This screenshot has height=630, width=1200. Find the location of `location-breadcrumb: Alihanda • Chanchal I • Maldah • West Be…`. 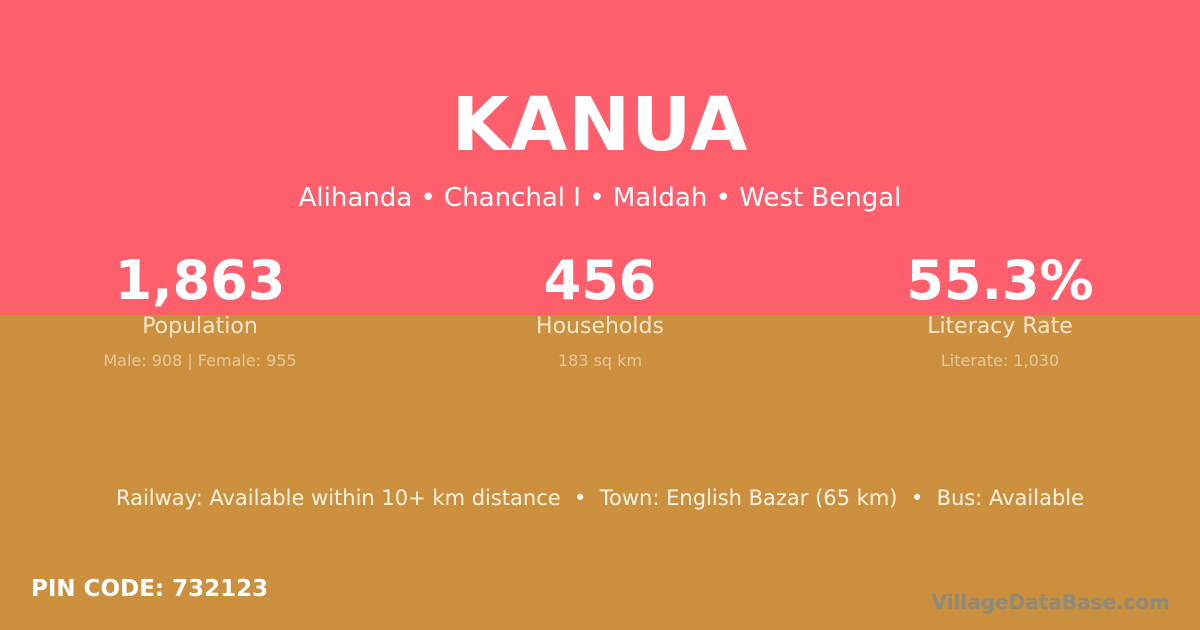

location-breadcrumb: Alihanda • Chanchal I • Maldah • West Be… is located at coordinates (600, 198).